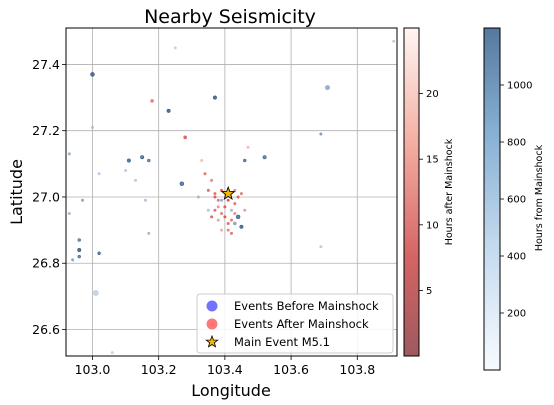  What do you see at coordinates (516, 143) in the screenshot?
I see `colorbar-hours-from-tick-label: 800` at bounding box center [516, 143].